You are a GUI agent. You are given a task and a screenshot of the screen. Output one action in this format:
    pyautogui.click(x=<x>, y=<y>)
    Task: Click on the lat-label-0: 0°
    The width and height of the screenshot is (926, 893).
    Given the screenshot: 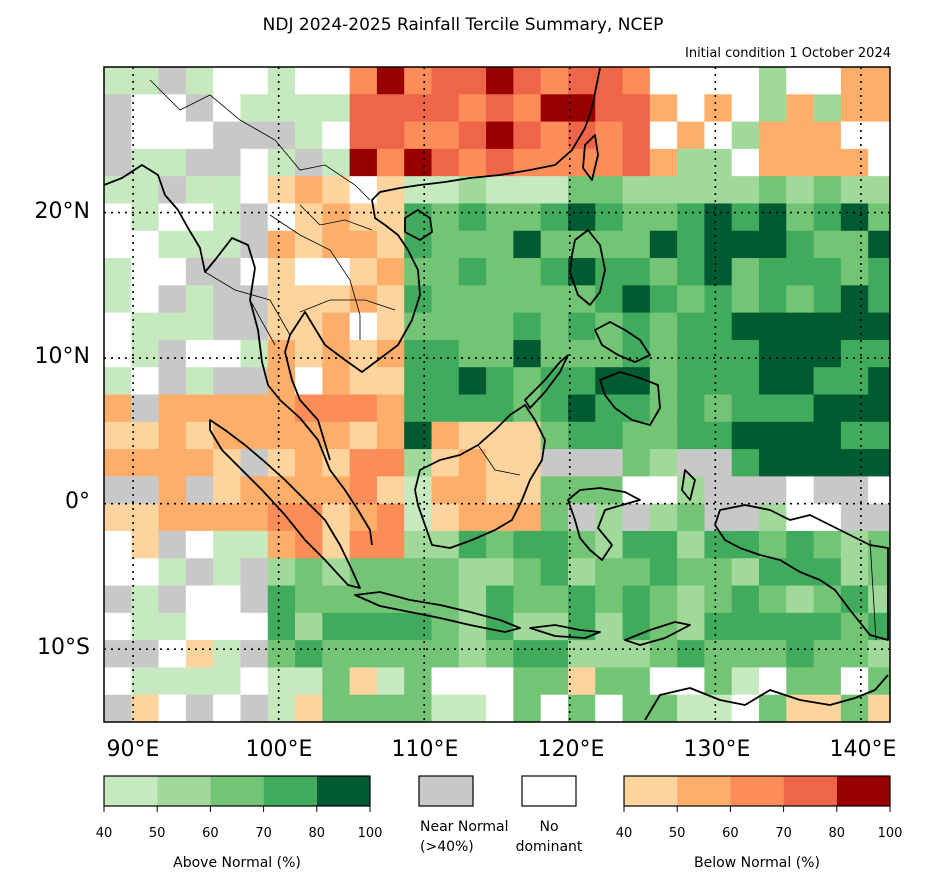 What is the action you would take?
    pyautogui.click(x=77, y=501)
    